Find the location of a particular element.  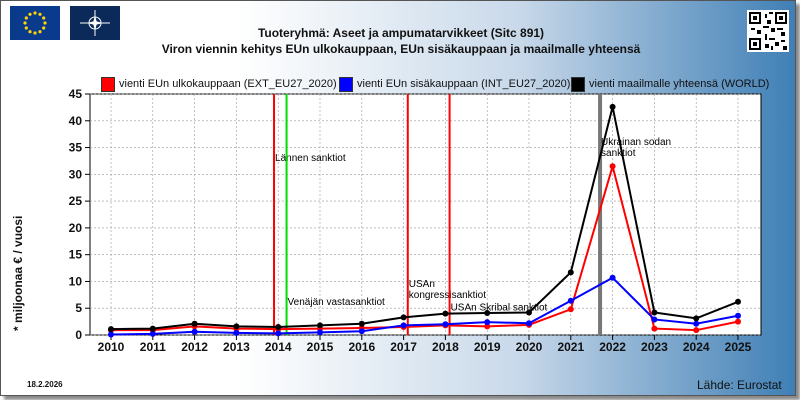

annotation-label: USAn Skribal sanktiot is located at coordinates (499, 307).